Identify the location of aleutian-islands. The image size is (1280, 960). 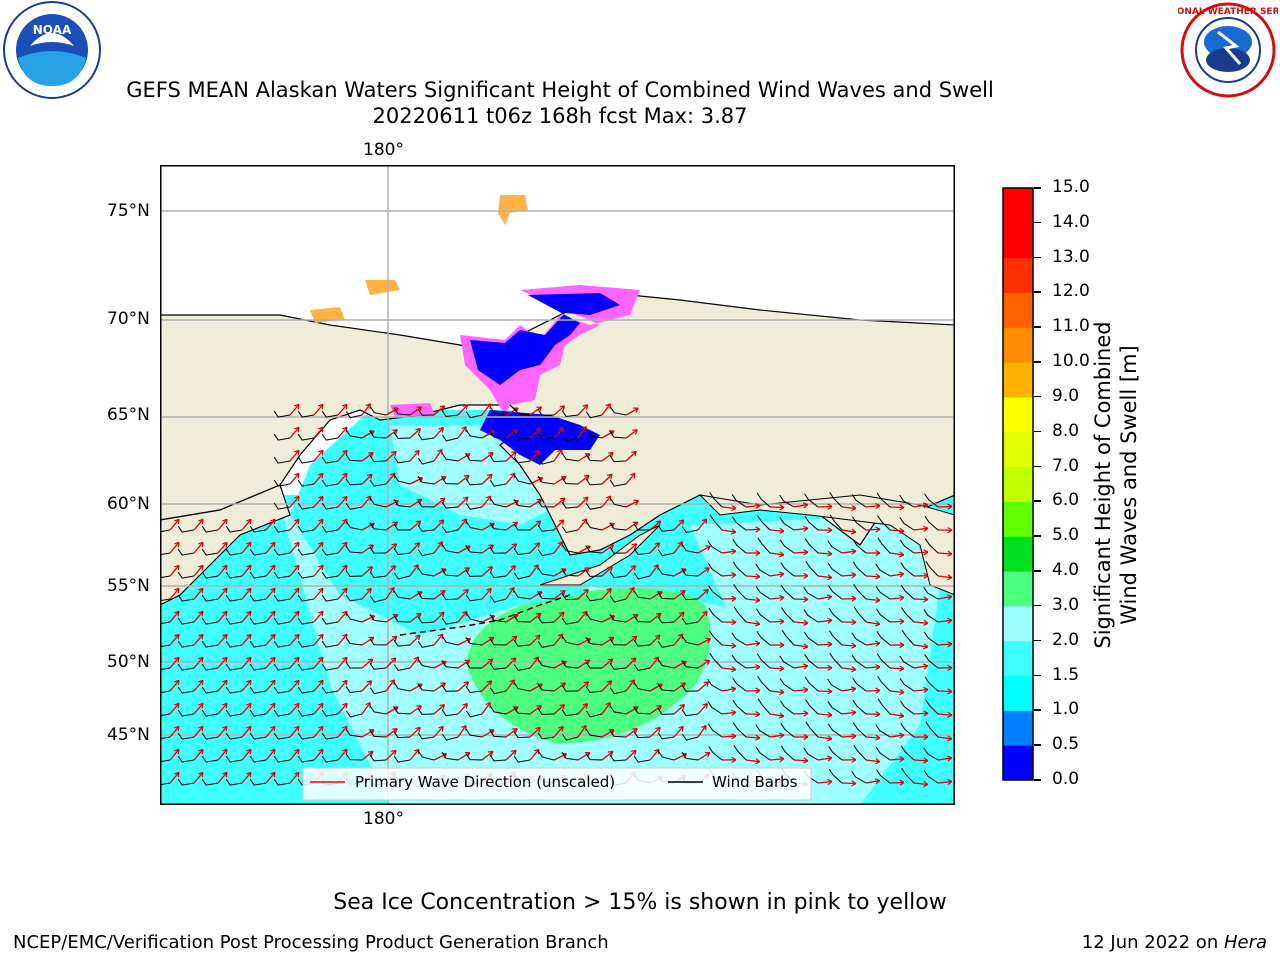
(485, 615).